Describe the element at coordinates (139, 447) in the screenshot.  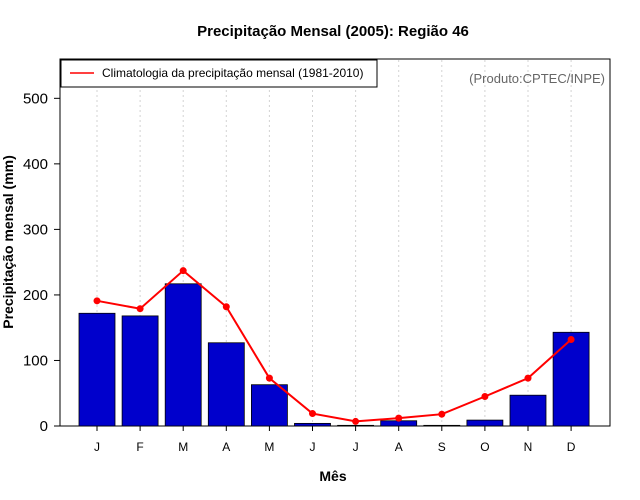
I see `x-tick-label: F` at that location.